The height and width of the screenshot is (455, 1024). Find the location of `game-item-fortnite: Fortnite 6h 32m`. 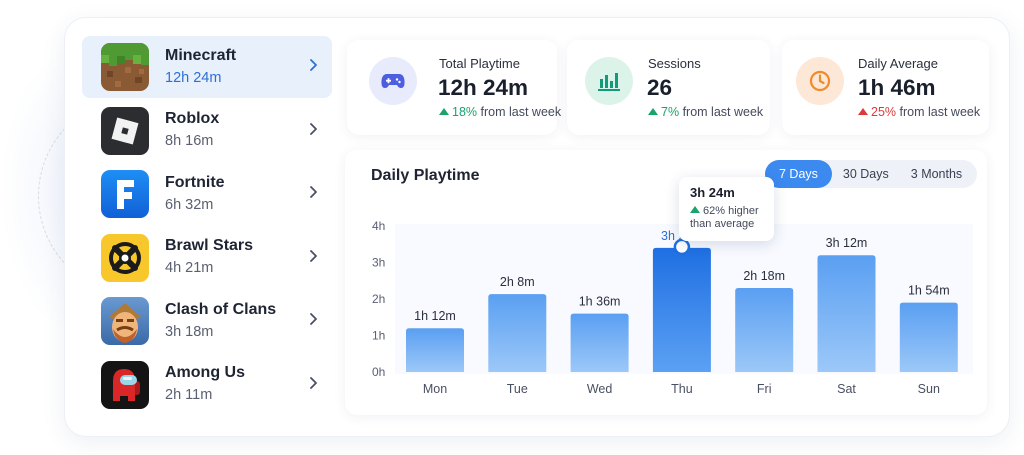

game-item-fortnite: Fortnite 6h 32m is located at coordinates (207, 194).